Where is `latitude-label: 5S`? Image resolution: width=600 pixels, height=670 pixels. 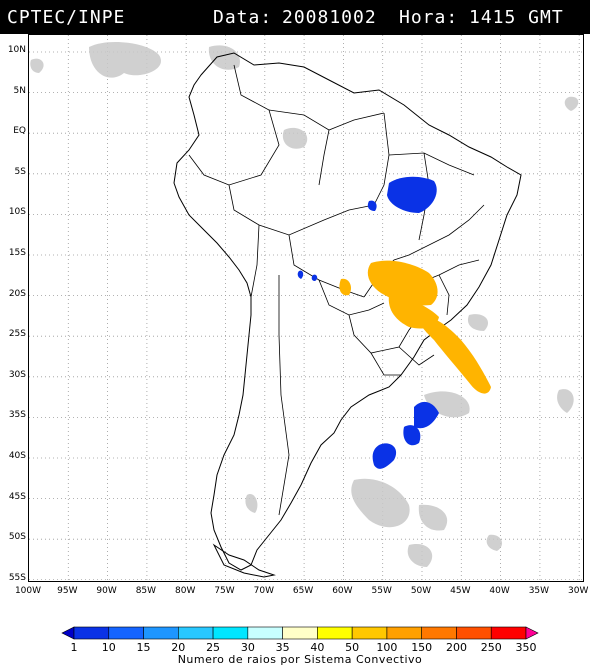 latitude-label: 5S is located at coordinates (20, 171).